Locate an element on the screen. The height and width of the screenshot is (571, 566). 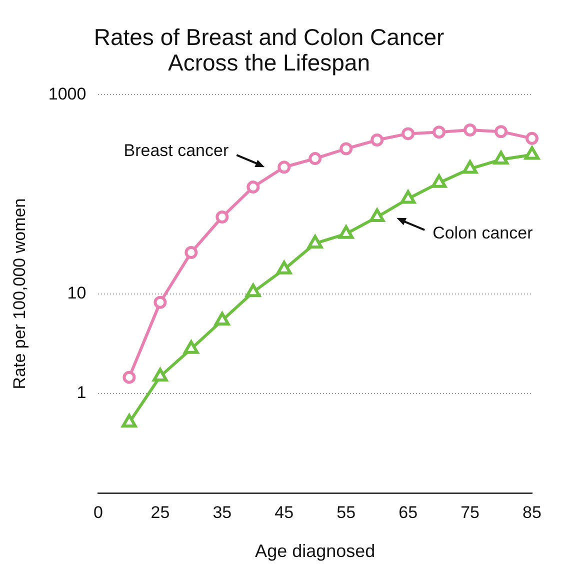
annotation: Breast cancer is located at coordinates (176, 150).